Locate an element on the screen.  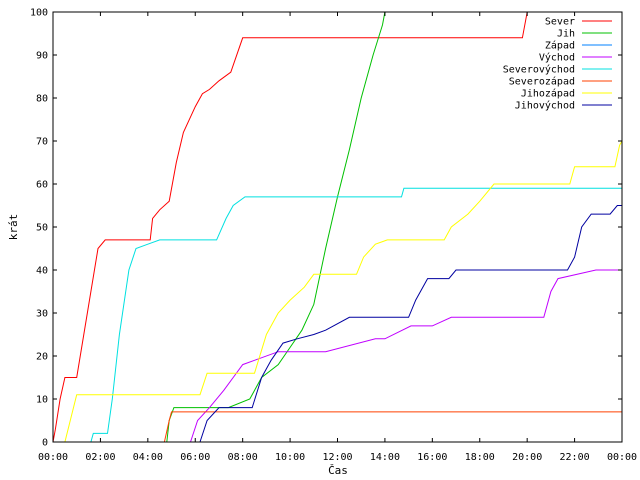
y-tick-label: 60 is located at coordinates (42, 185).